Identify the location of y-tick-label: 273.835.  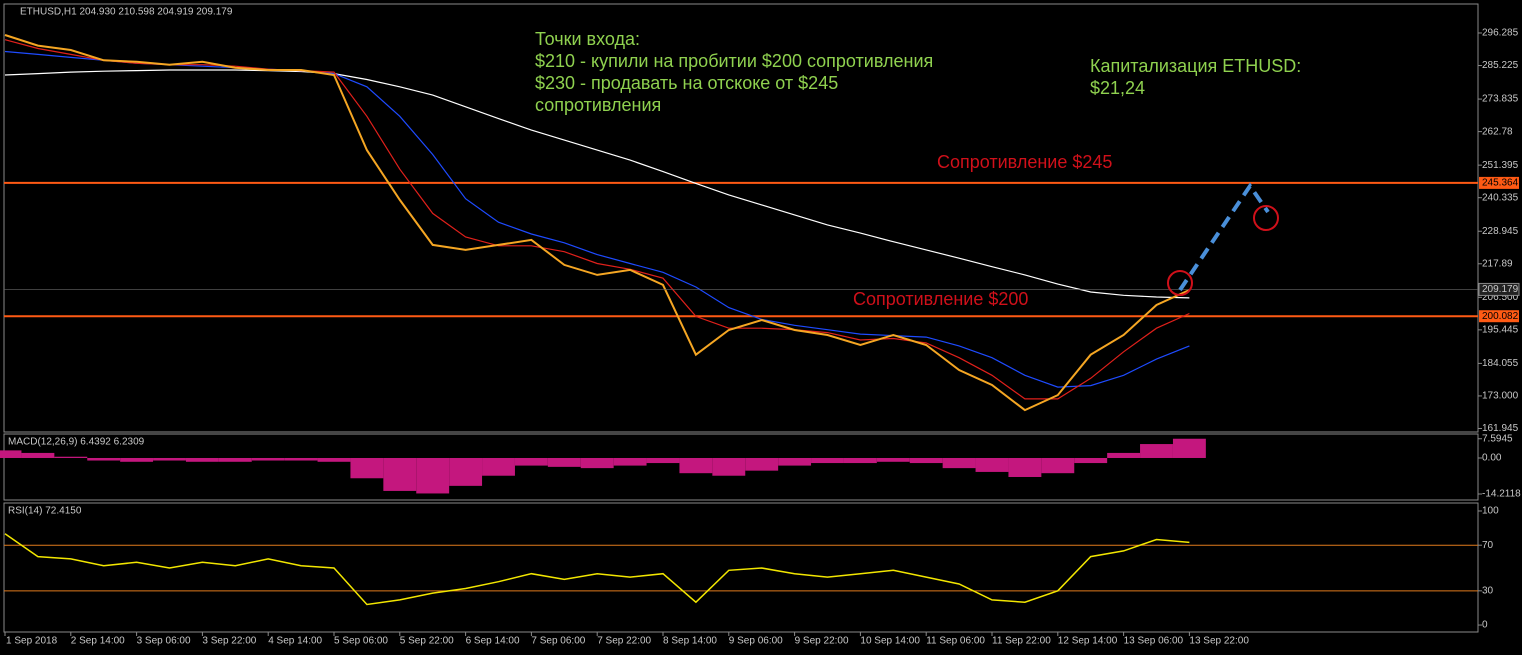
(1500, 99).